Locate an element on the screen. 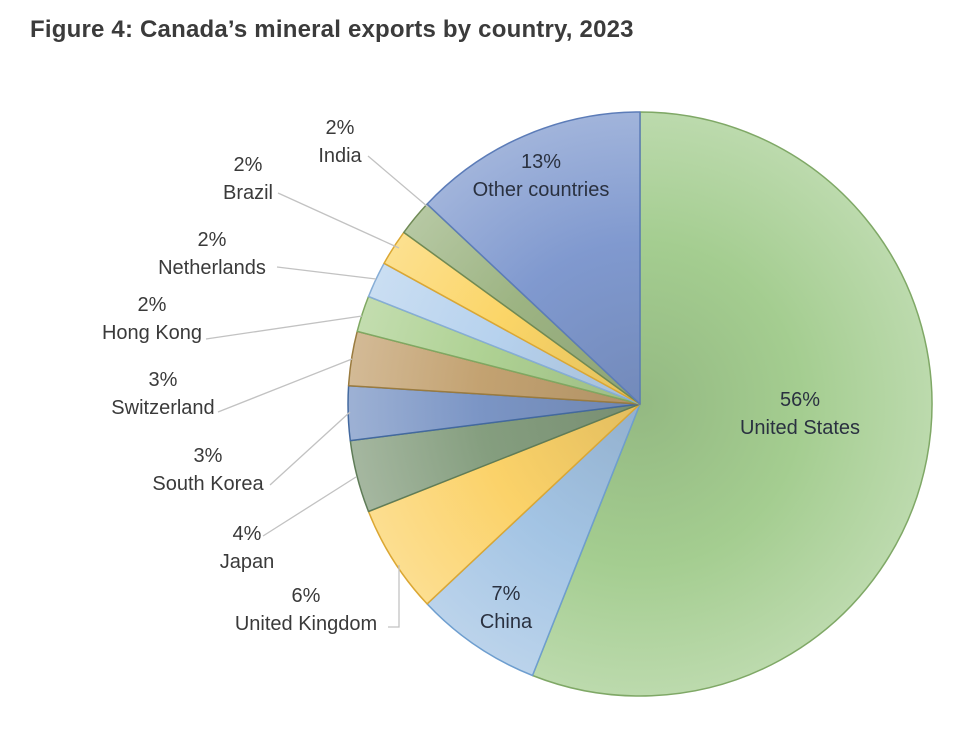 Image resolution: width=975 pixels, height=735 pixels. netherlands-name-label: Netherlands is located at coordinates (212, 268).